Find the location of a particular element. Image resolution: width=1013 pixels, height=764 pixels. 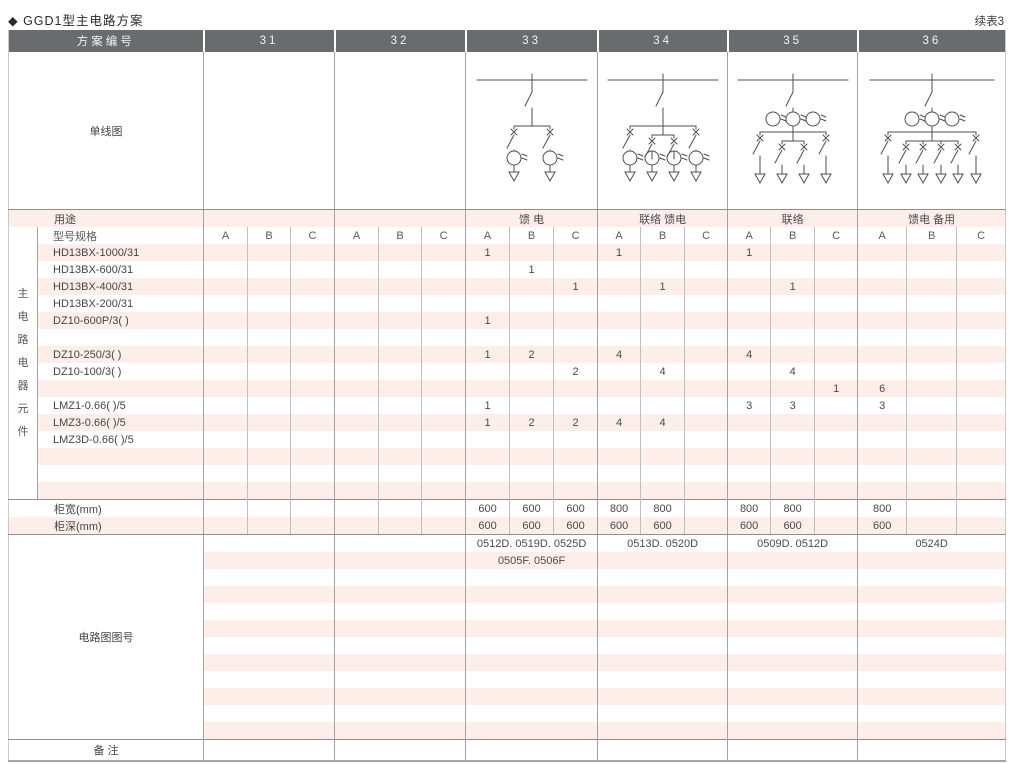

component-name: LMZ3D-0.66( )/5 is located at coordinates (93, 439).